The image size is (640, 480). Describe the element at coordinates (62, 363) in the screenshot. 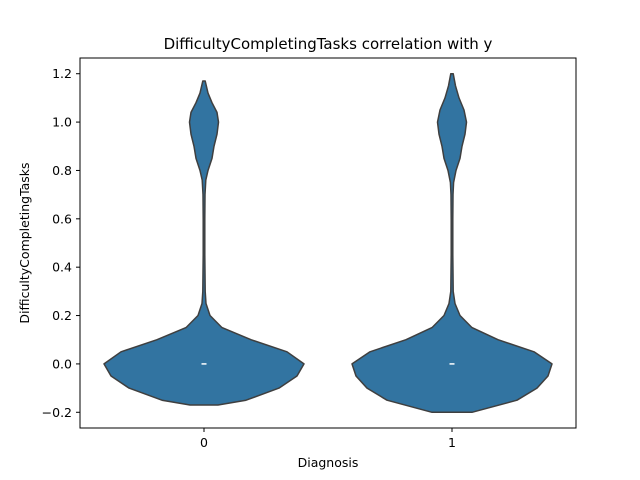

I see `y-tick-label: 0.0` at that location.